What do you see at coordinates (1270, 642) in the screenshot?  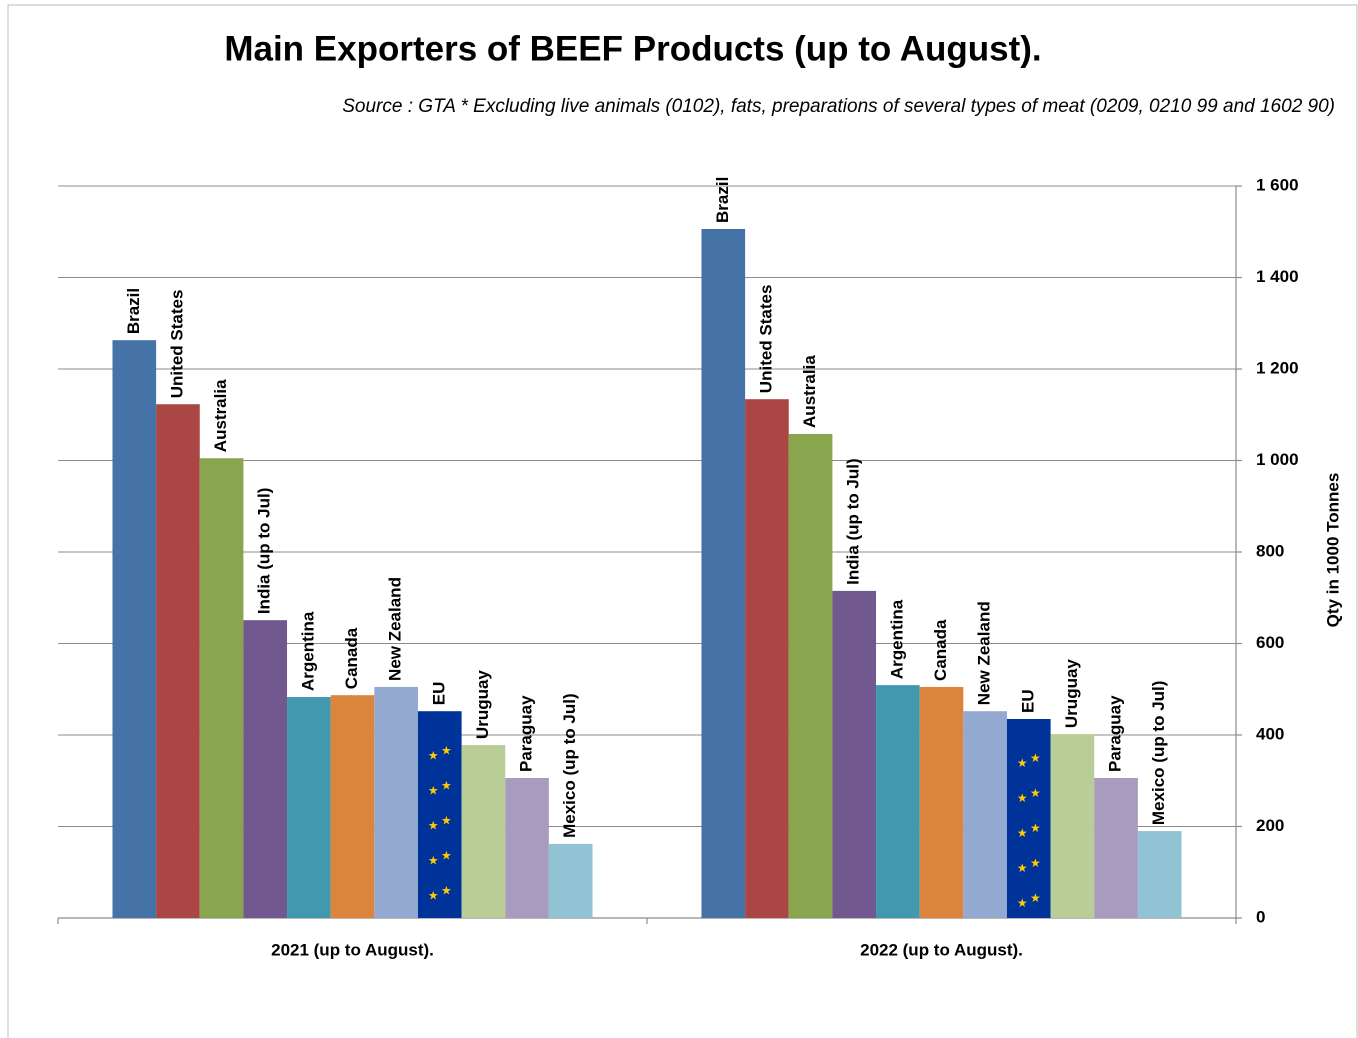 I see `y-tick-label: 600` at bounding box center [1270, 642].